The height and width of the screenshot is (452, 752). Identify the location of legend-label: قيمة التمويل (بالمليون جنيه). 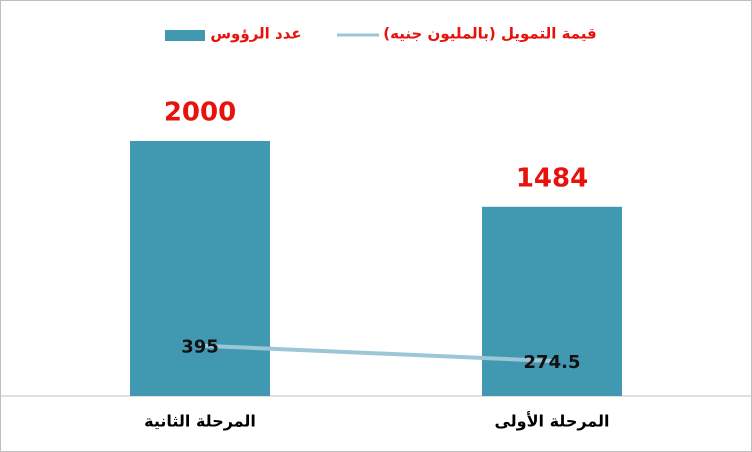
(489, 34).